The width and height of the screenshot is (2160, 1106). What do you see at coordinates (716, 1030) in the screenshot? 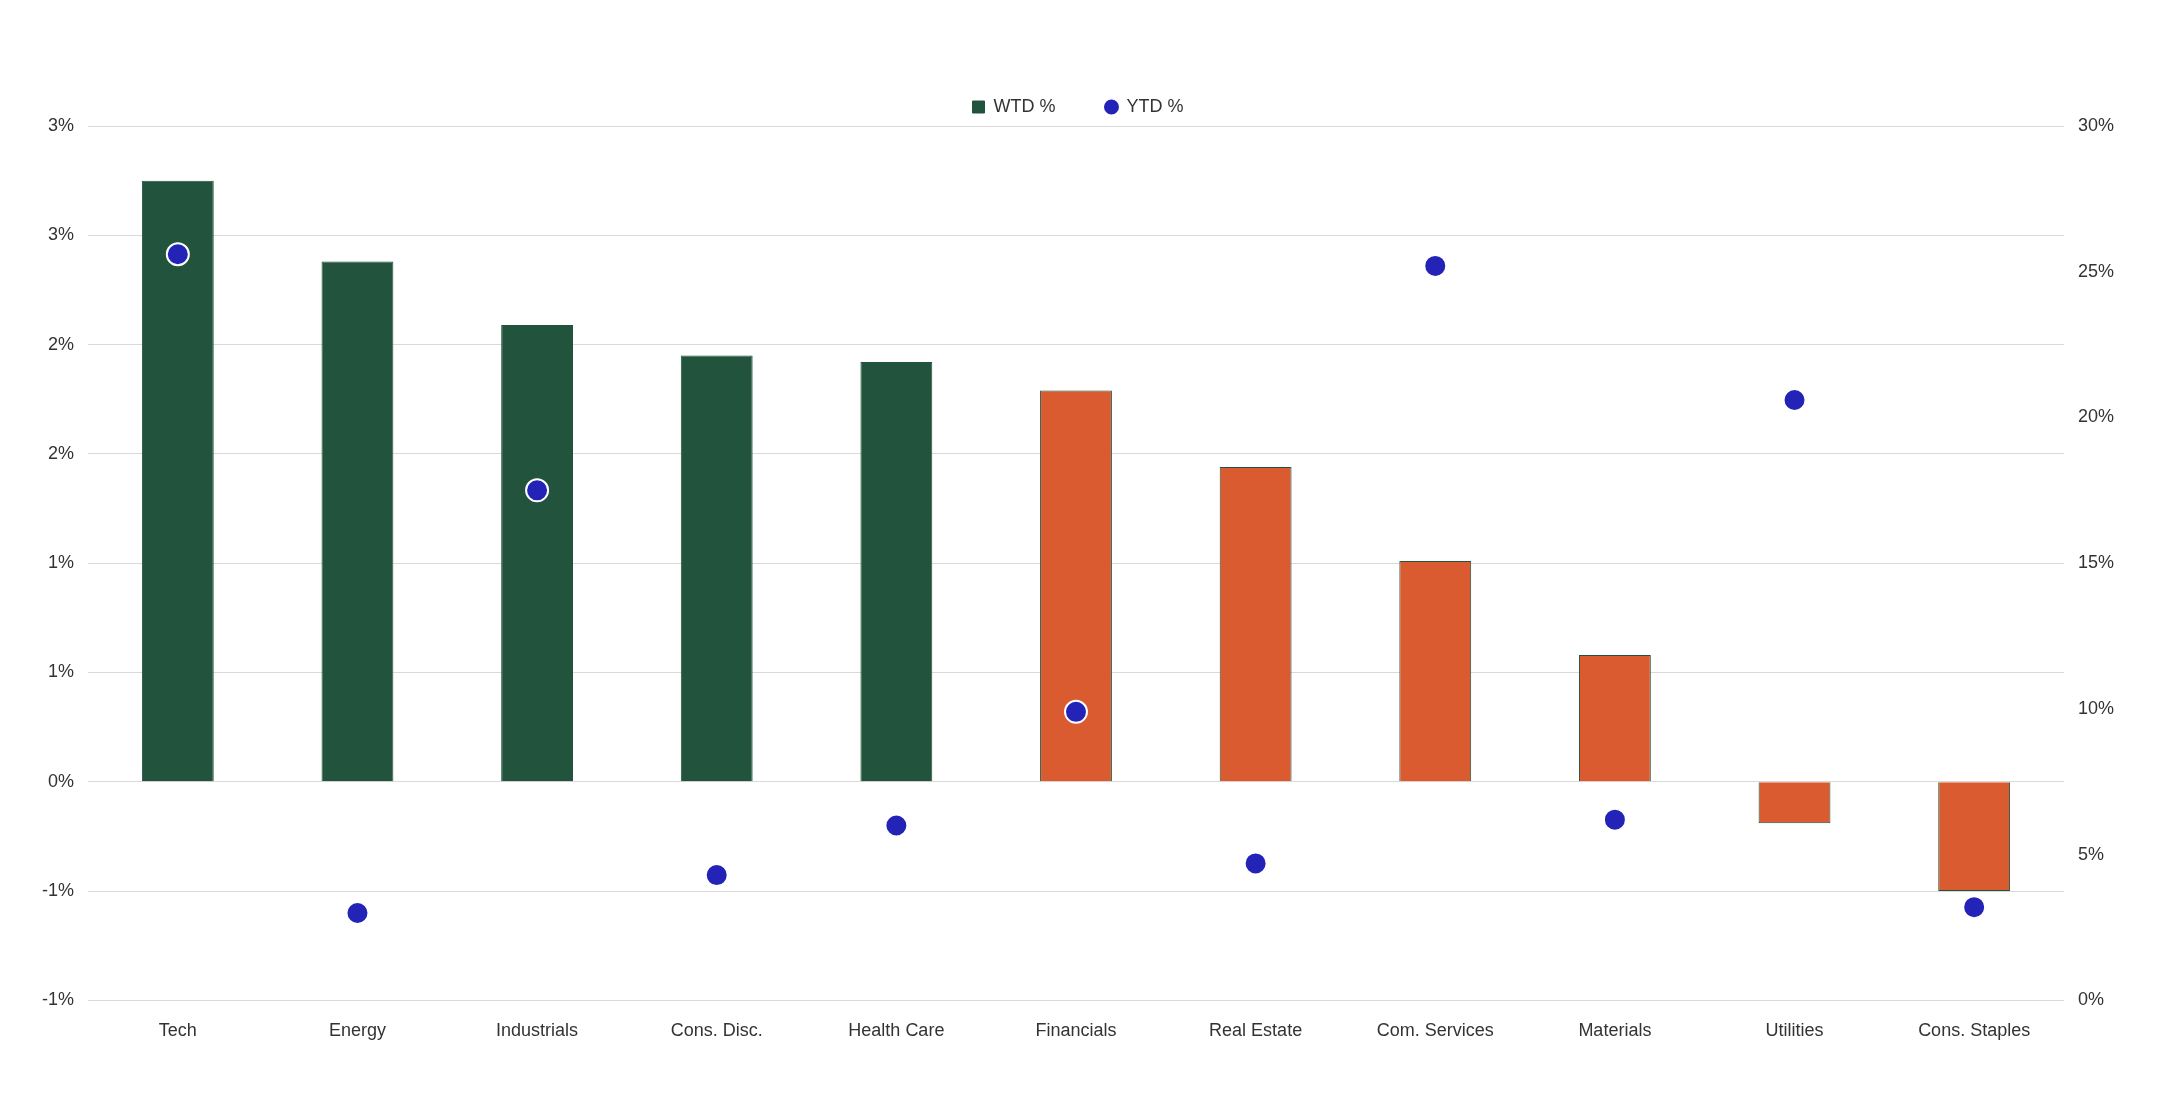
I see `x-tick-label: Cons. Disc.` at bounding box center [716, 1030].